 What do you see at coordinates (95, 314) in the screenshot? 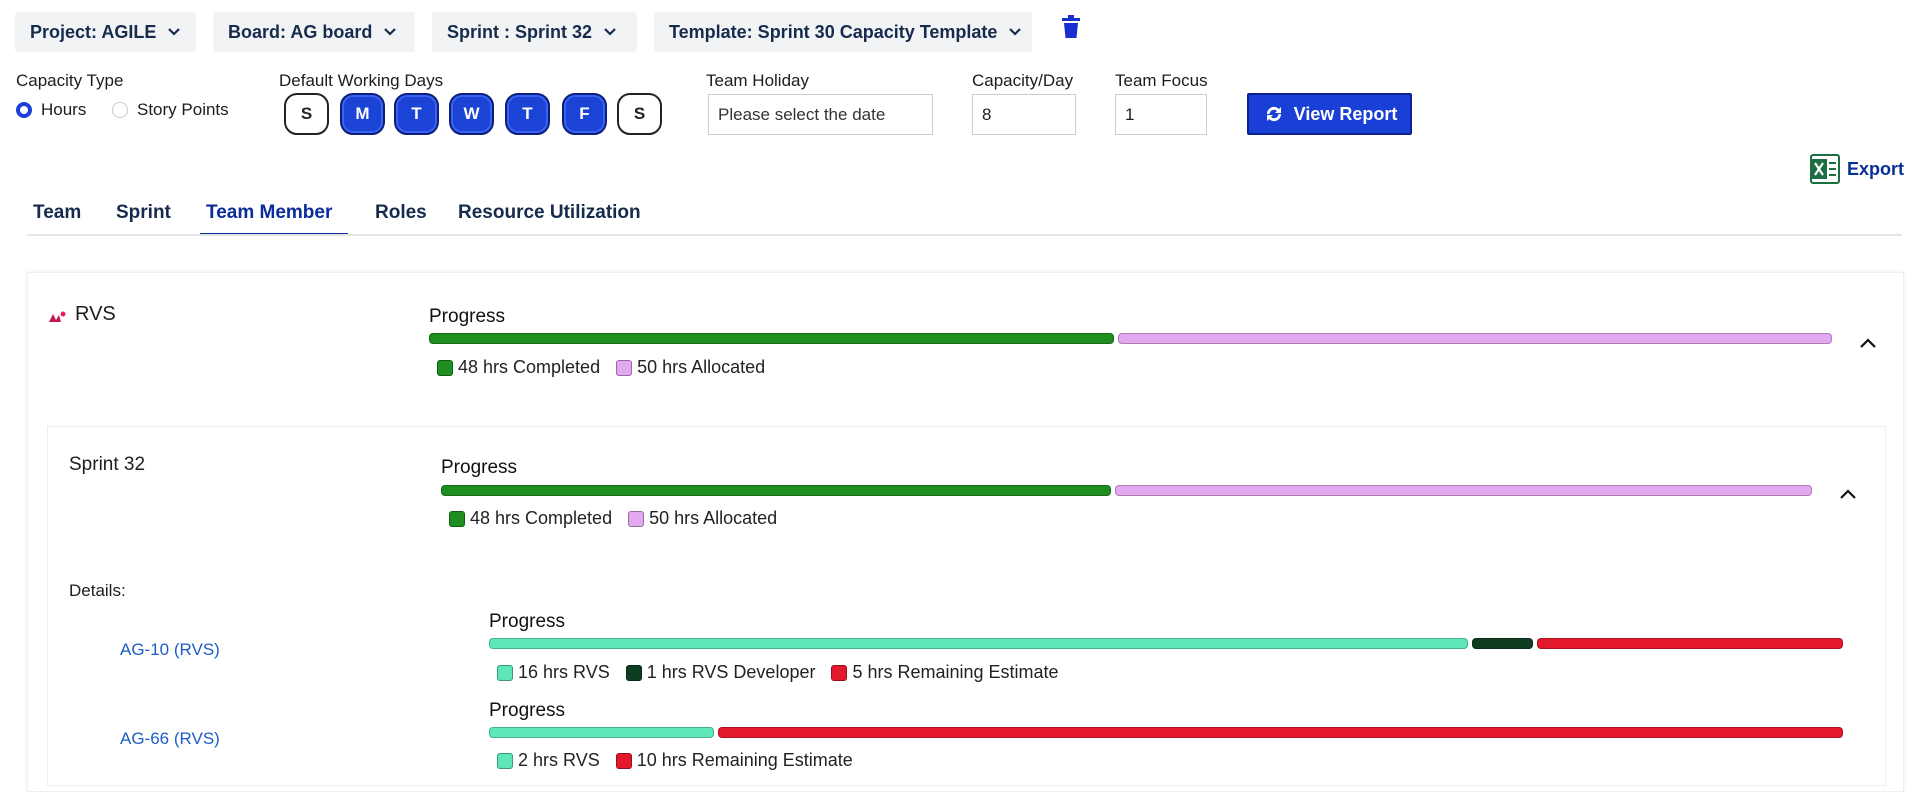
I see `member-name: RVS` at bounding box center [95, 314].